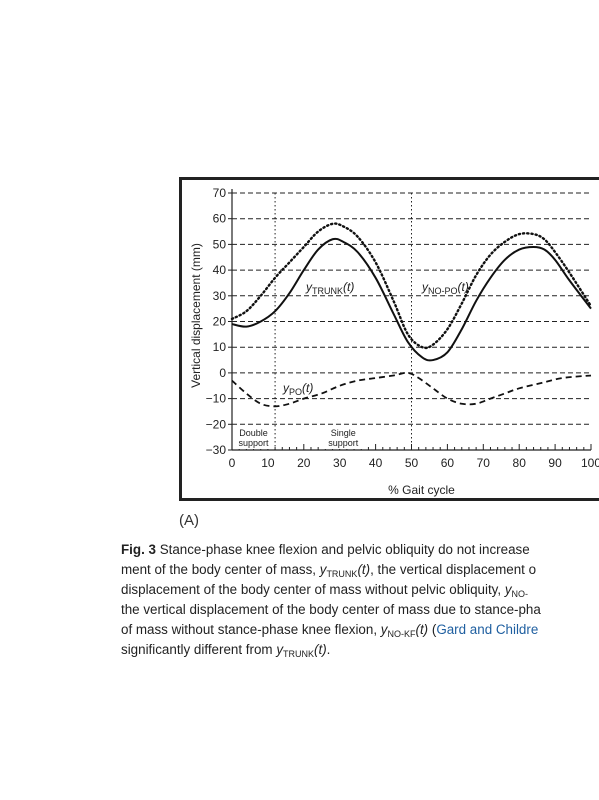 The width and height of the screenshot is (599, 800). I want to click on x-tick-label: 40, so click(376, 463).